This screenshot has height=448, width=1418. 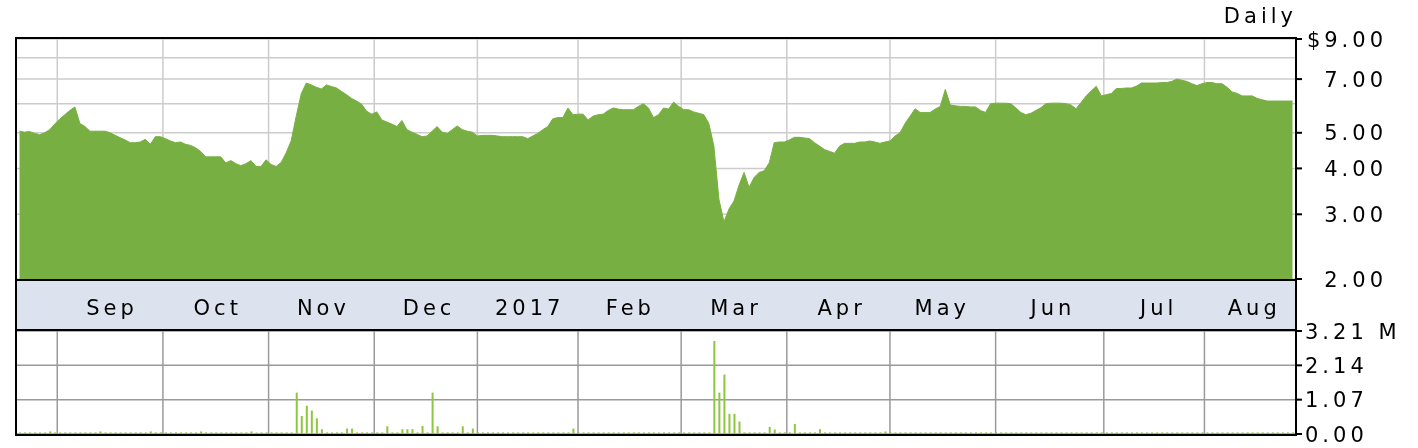 I want to click on y-tick-label: 7.00, so click(x=1355, y=79).